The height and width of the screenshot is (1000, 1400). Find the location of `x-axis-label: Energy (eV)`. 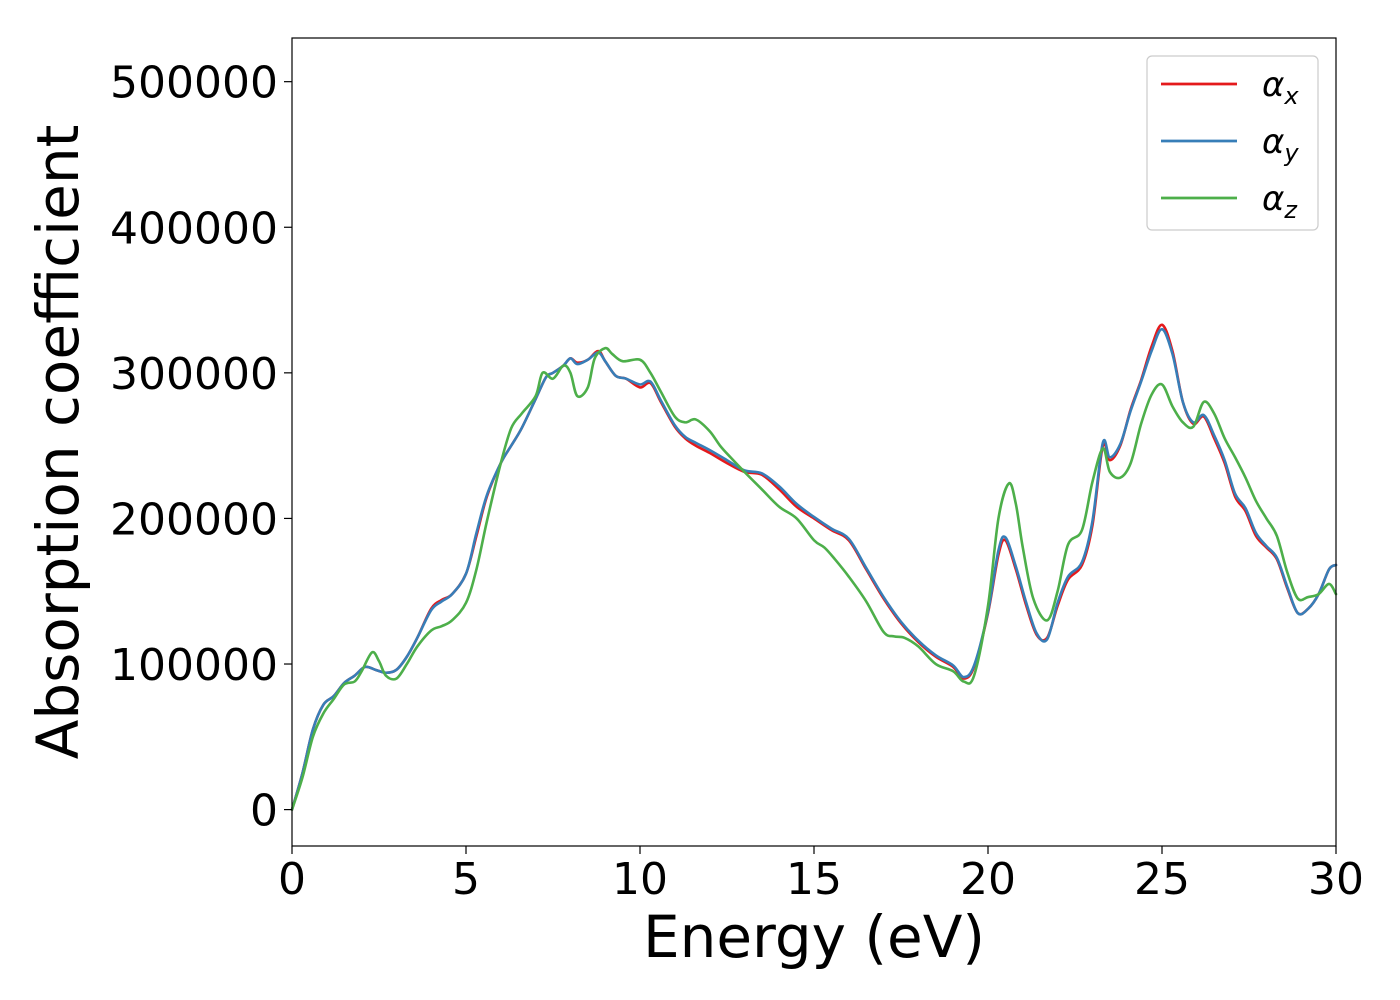

x-axis-label: Energy (eV) is located at coordinates (814, 937).